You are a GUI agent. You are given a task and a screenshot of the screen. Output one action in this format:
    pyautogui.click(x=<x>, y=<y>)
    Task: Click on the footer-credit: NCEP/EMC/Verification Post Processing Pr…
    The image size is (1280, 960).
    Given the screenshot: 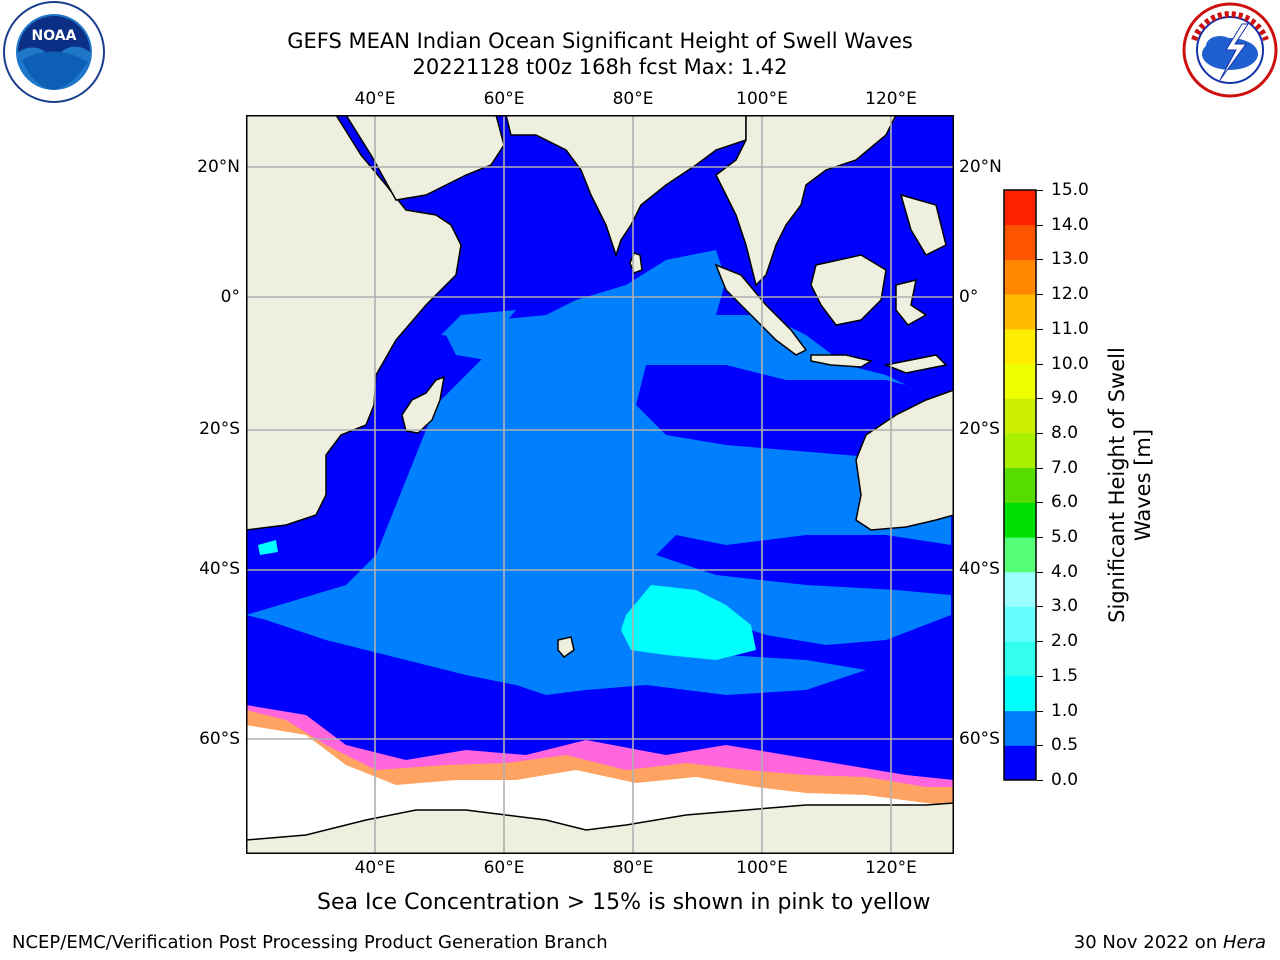 What is the action you would take?
    pyautogui.click(x=310, y=942)
    